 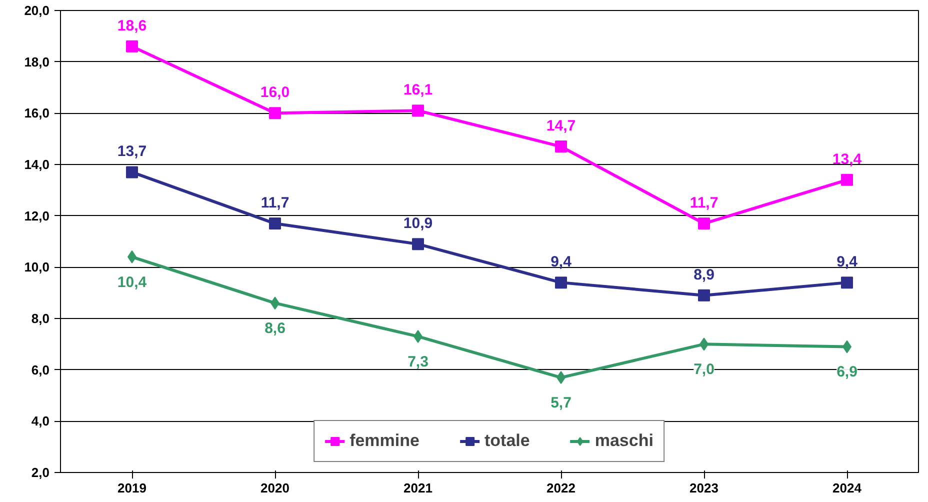 I want to click on y-tick-label: 20,0, so click(x=37, y=10).